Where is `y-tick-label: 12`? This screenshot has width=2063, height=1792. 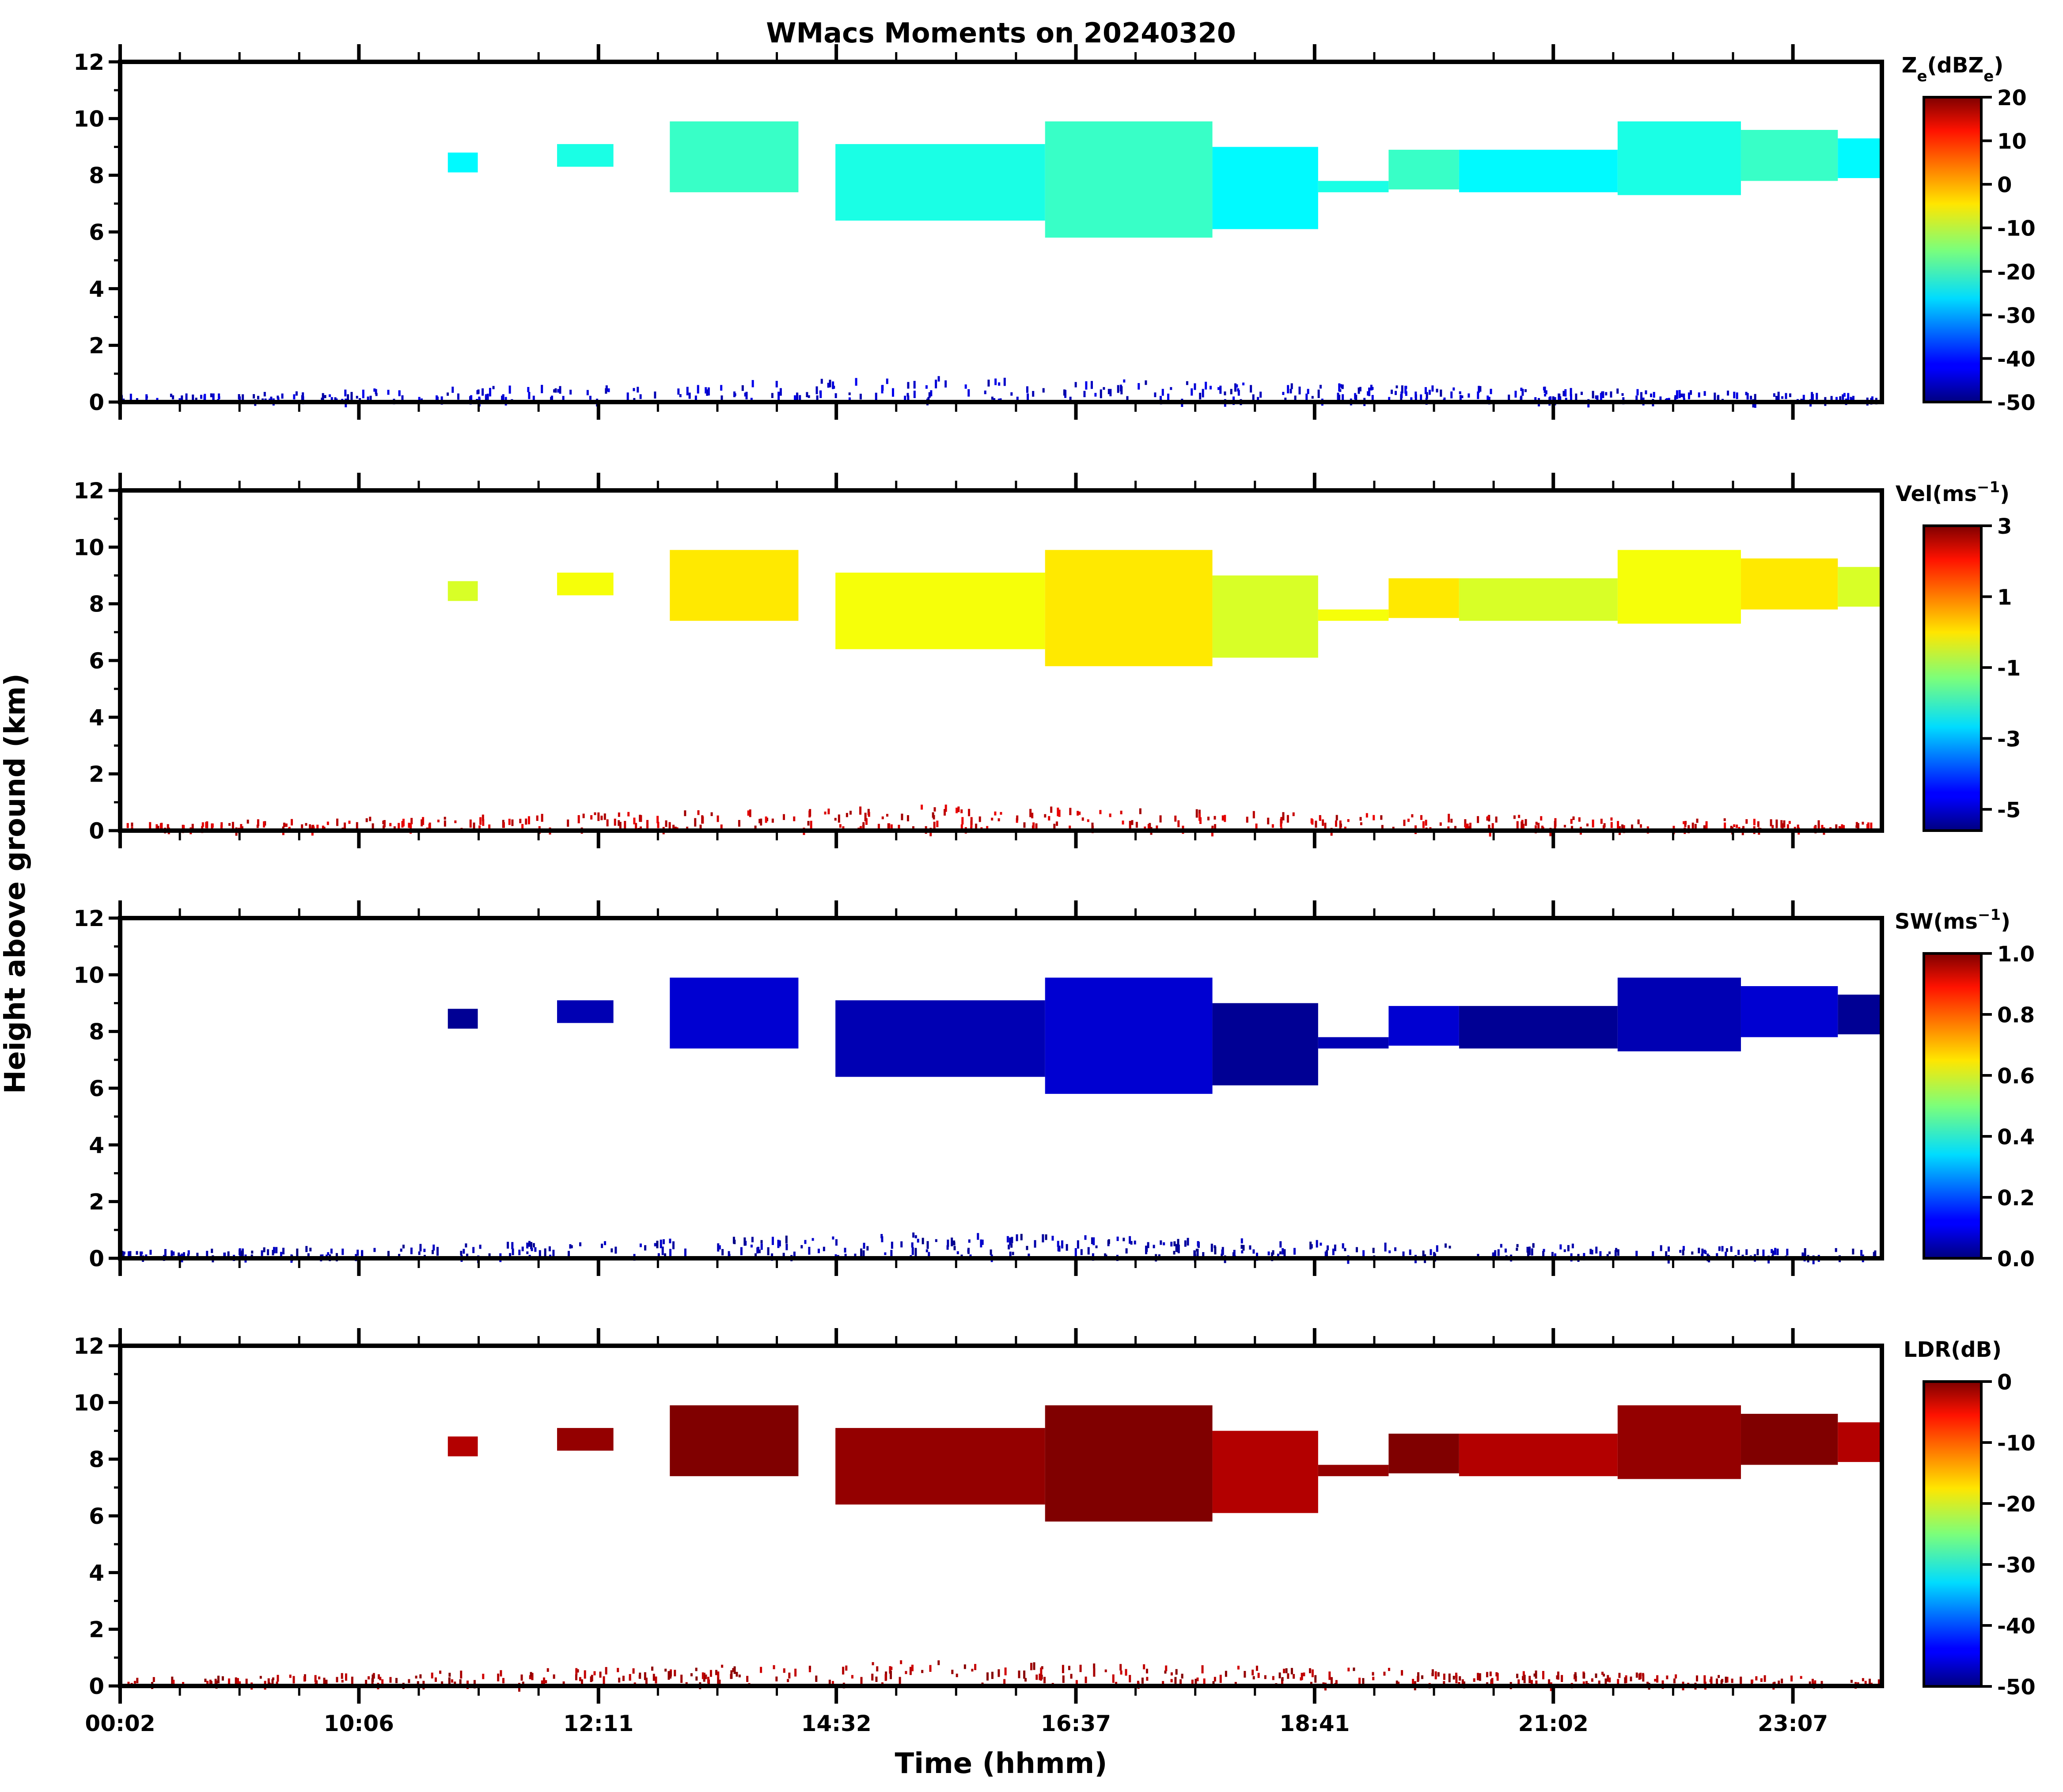
y-tick-label: 12 is located at coordinates (88, 491).